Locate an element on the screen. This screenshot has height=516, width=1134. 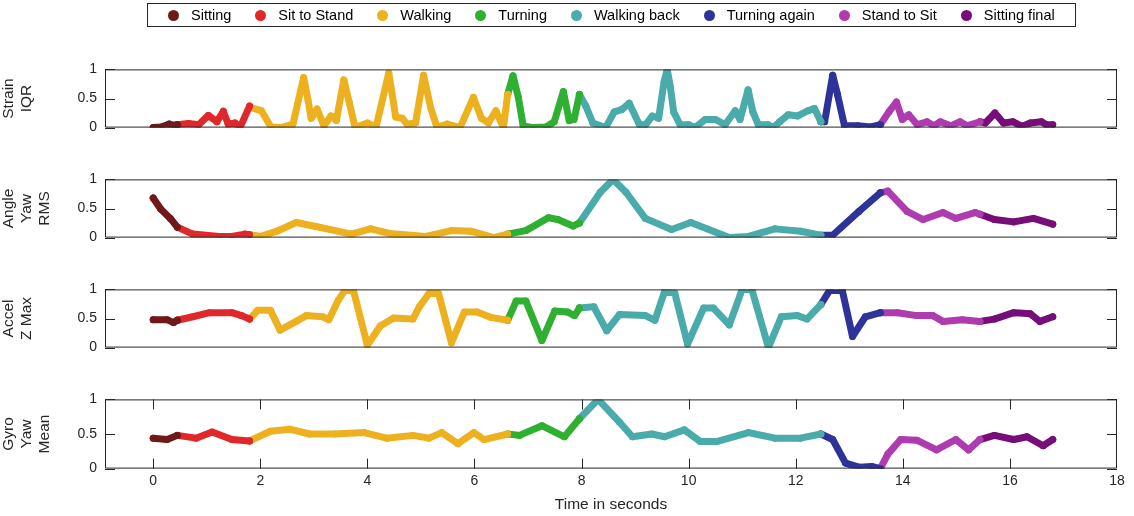
y-axis-title: Strain IQR is located at coordinates (17, 98).